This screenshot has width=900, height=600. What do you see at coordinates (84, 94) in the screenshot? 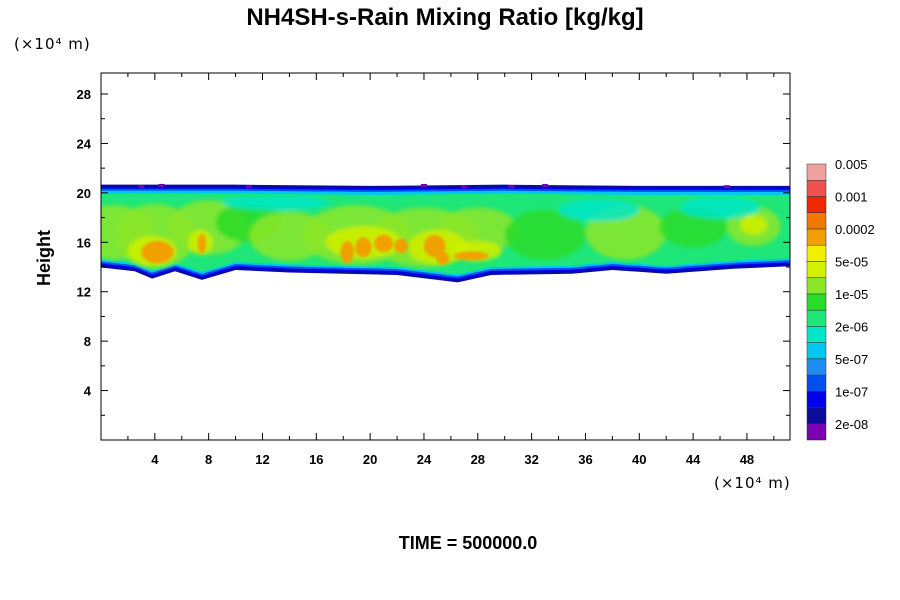
I see `y-tick-label: 28` at bounding box center [84, 94].